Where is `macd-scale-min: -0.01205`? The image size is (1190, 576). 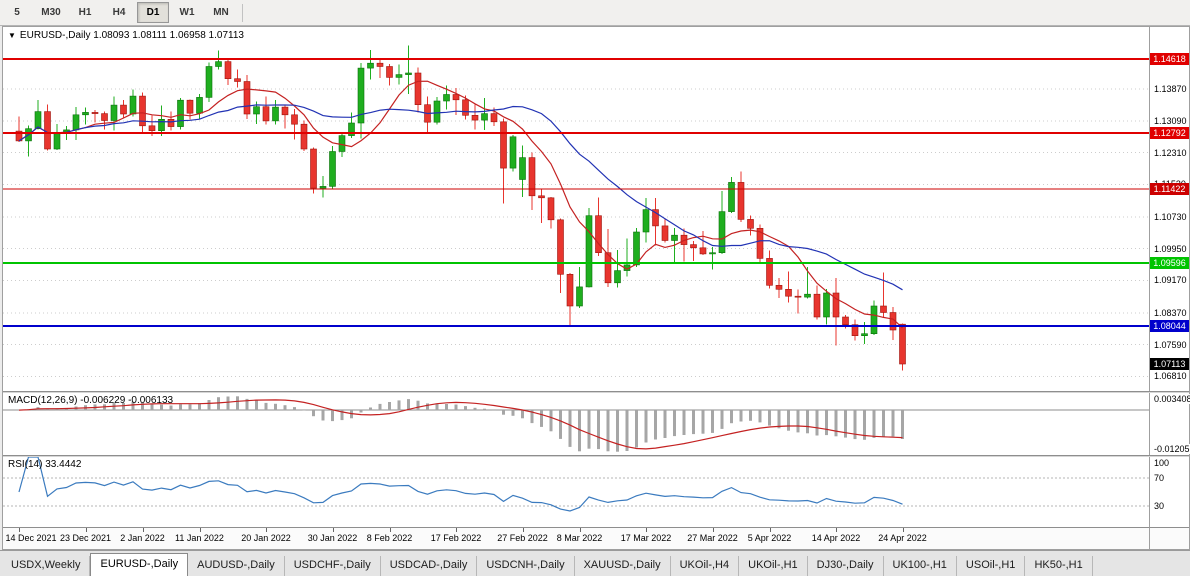
macd-scale-min: -0.01205 is located at coordinates (1171, 449).